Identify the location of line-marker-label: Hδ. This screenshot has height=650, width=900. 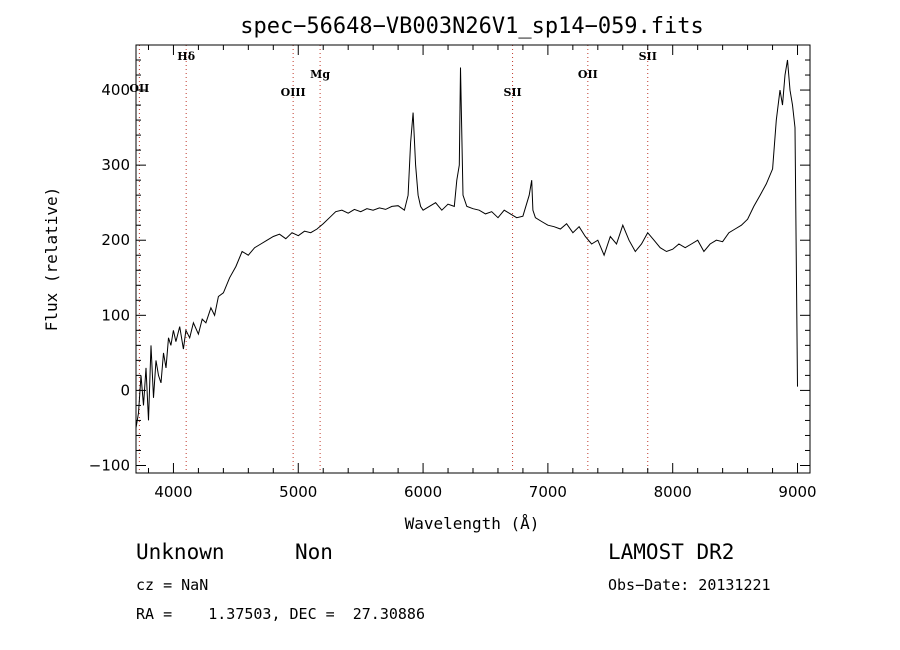
(186, 56).